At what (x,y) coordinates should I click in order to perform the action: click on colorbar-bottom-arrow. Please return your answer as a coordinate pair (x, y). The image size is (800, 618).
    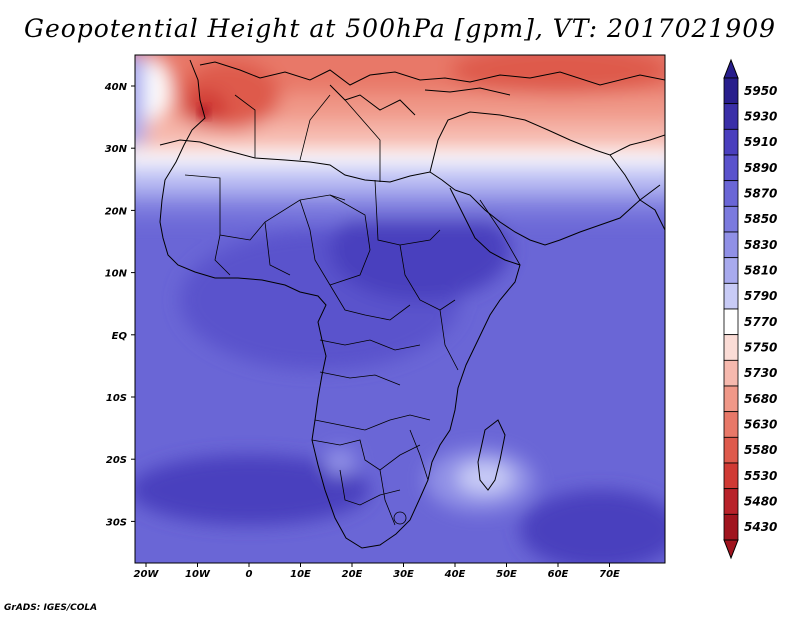
    Looking at the image, I should click on (731, 549).